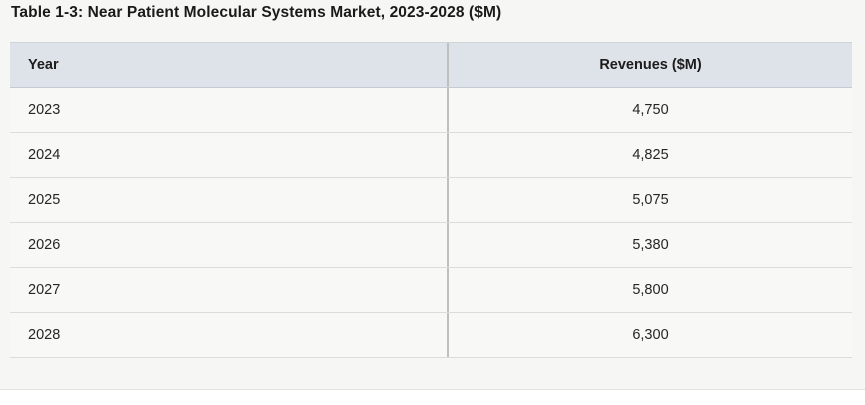 The image size is (865, 405). Describe the element at coordinates (649, 200) in the screenshot. I see `revenue-cell: 5,075` at that location.